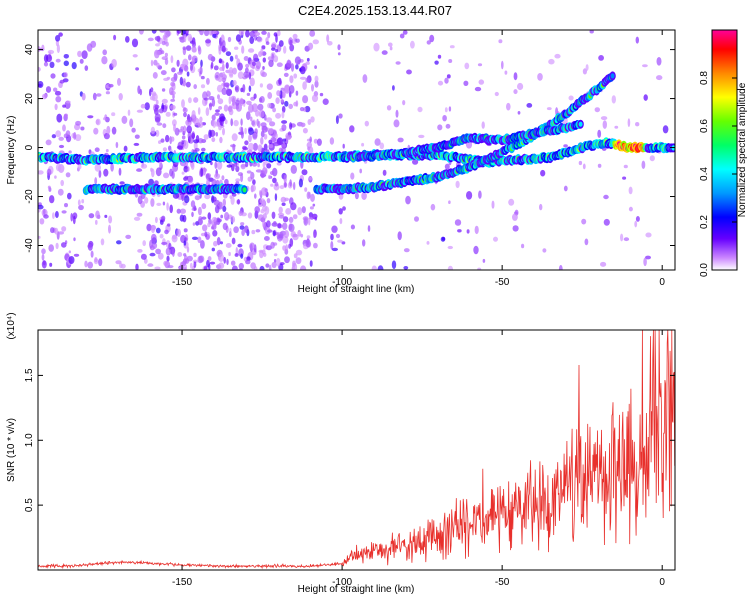 This screenshot has width=750, height=600. What do you see at coordinates (704, 78) in the screenshot?
I see `colorbar-tick-label: 0.8` at bounding box center [704, 78].